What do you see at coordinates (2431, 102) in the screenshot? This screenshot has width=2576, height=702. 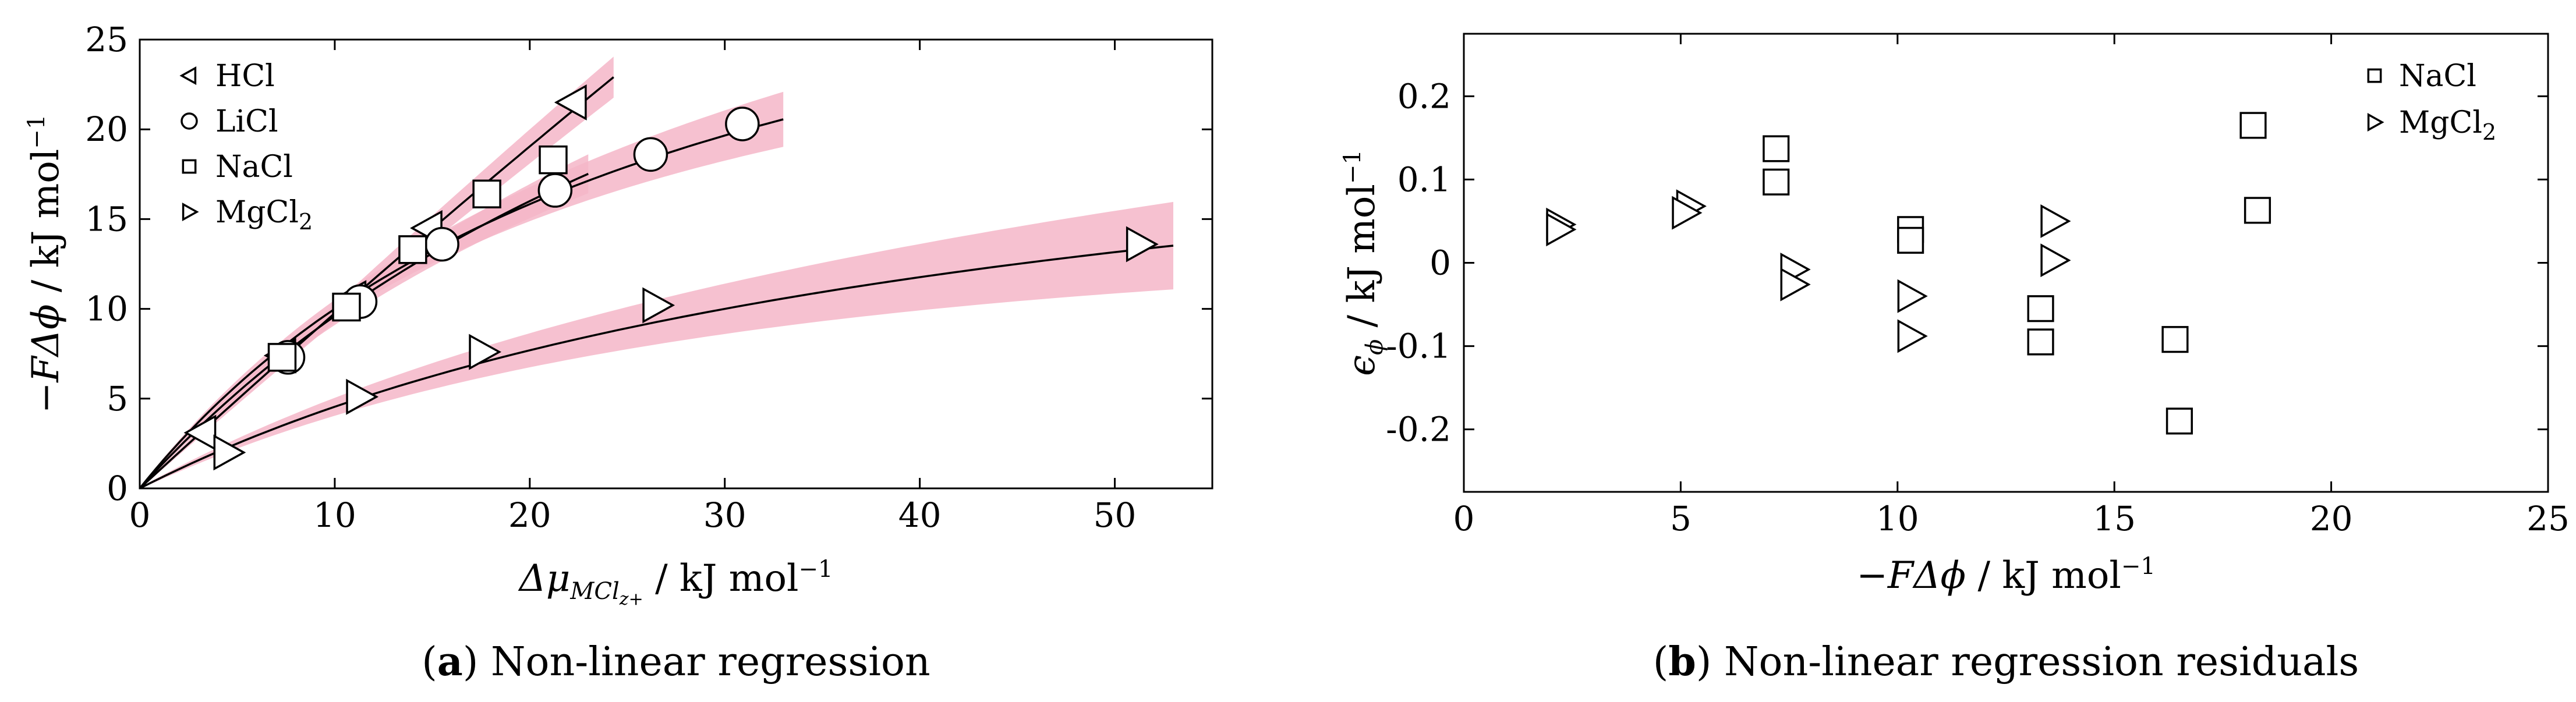 I see `b-legend: NaCl MgCl2` at bounding box center [2431, 102].